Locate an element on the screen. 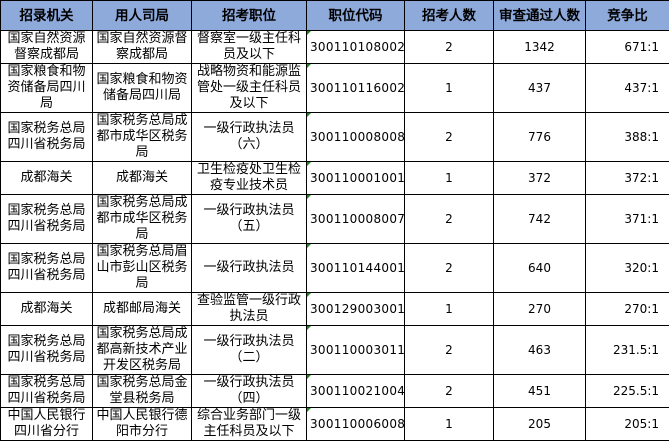 The height and width of the screenshot is (441, 669). cell-dept: 国家自然资源督察成都局 is located at coordinates (142, 47).